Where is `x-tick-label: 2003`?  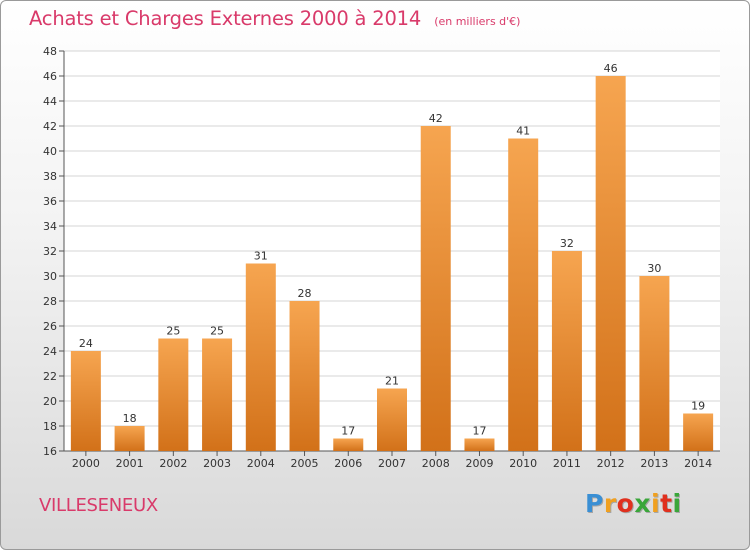
x-tick-label: 2003 is located at coordinates (217, 463).